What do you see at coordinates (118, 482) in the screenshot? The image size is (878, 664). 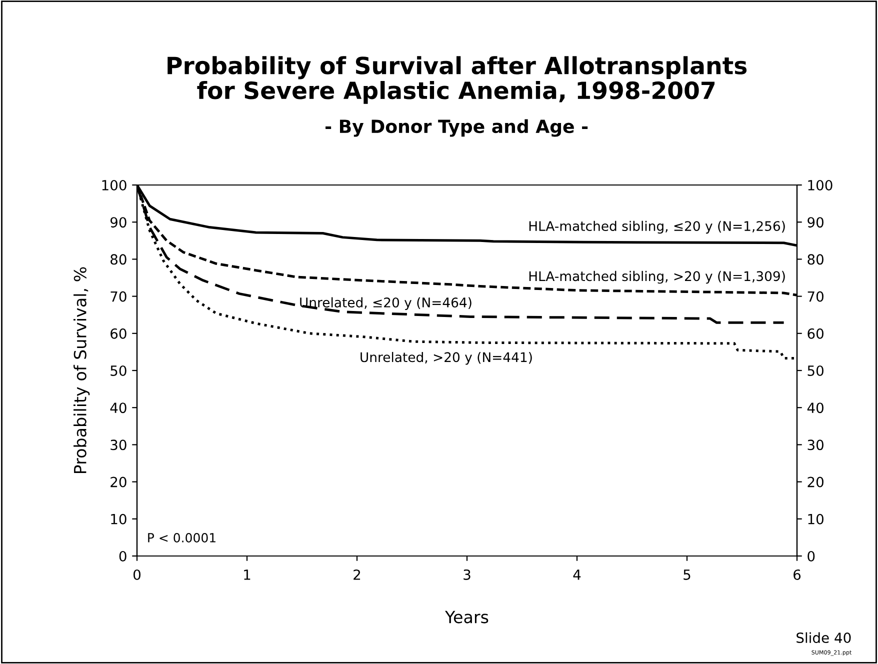 I see `y-tick-label: 20` at bounding box center [118, 482].